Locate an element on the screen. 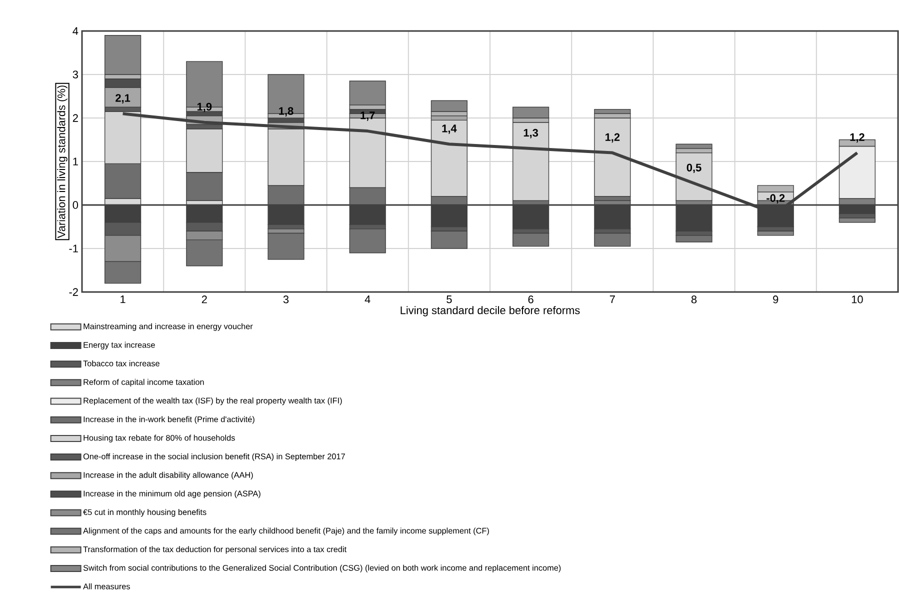 The width and height of the screenshot is (899, 603). legend-label: All measures is located at coordinates (106, 586).